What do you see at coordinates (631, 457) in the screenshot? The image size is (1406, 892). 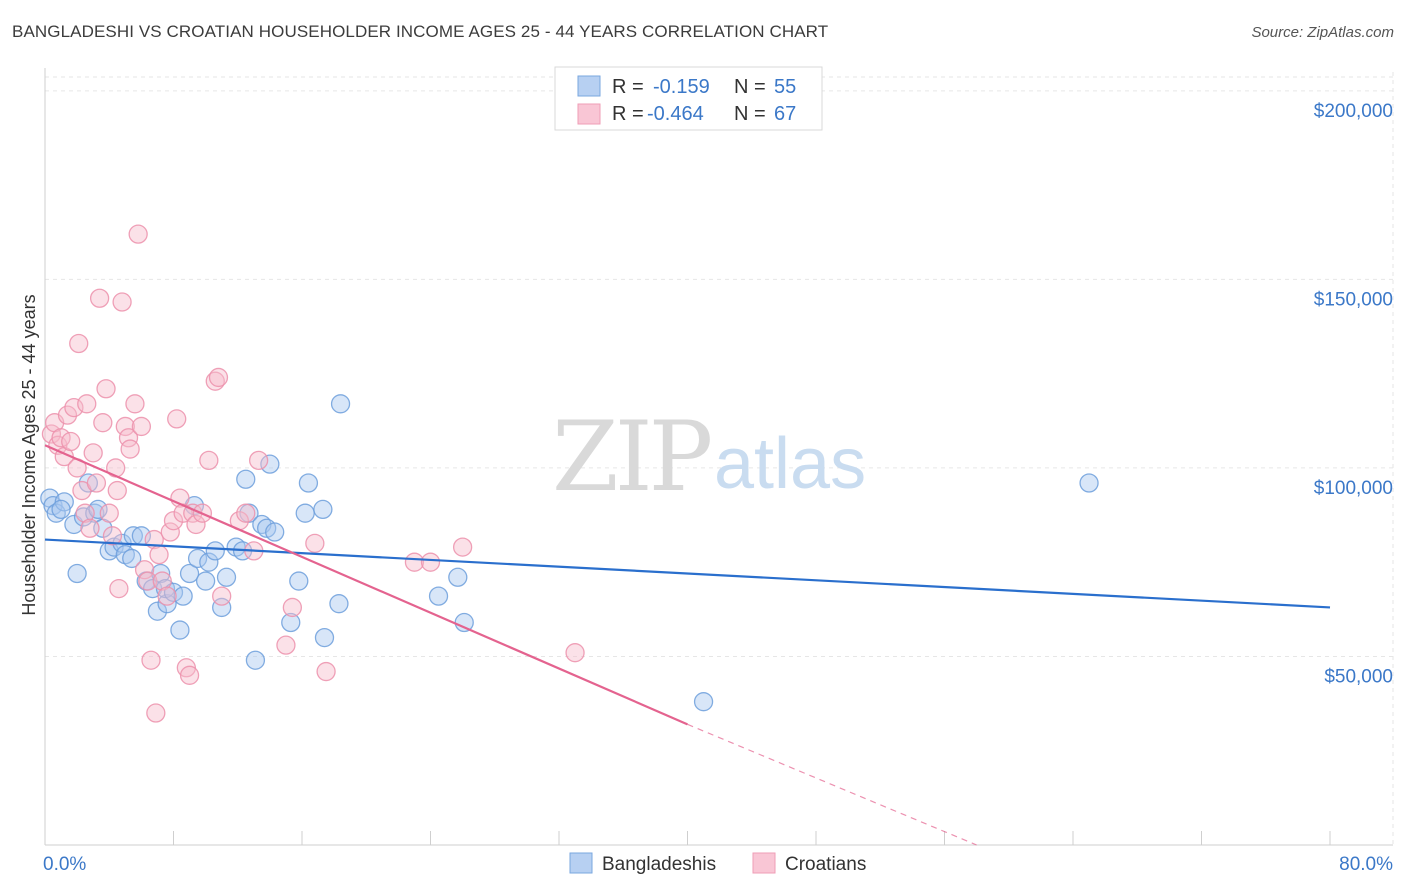 I see `watermark-zip: ZIP` at bounding box center [631, 457].